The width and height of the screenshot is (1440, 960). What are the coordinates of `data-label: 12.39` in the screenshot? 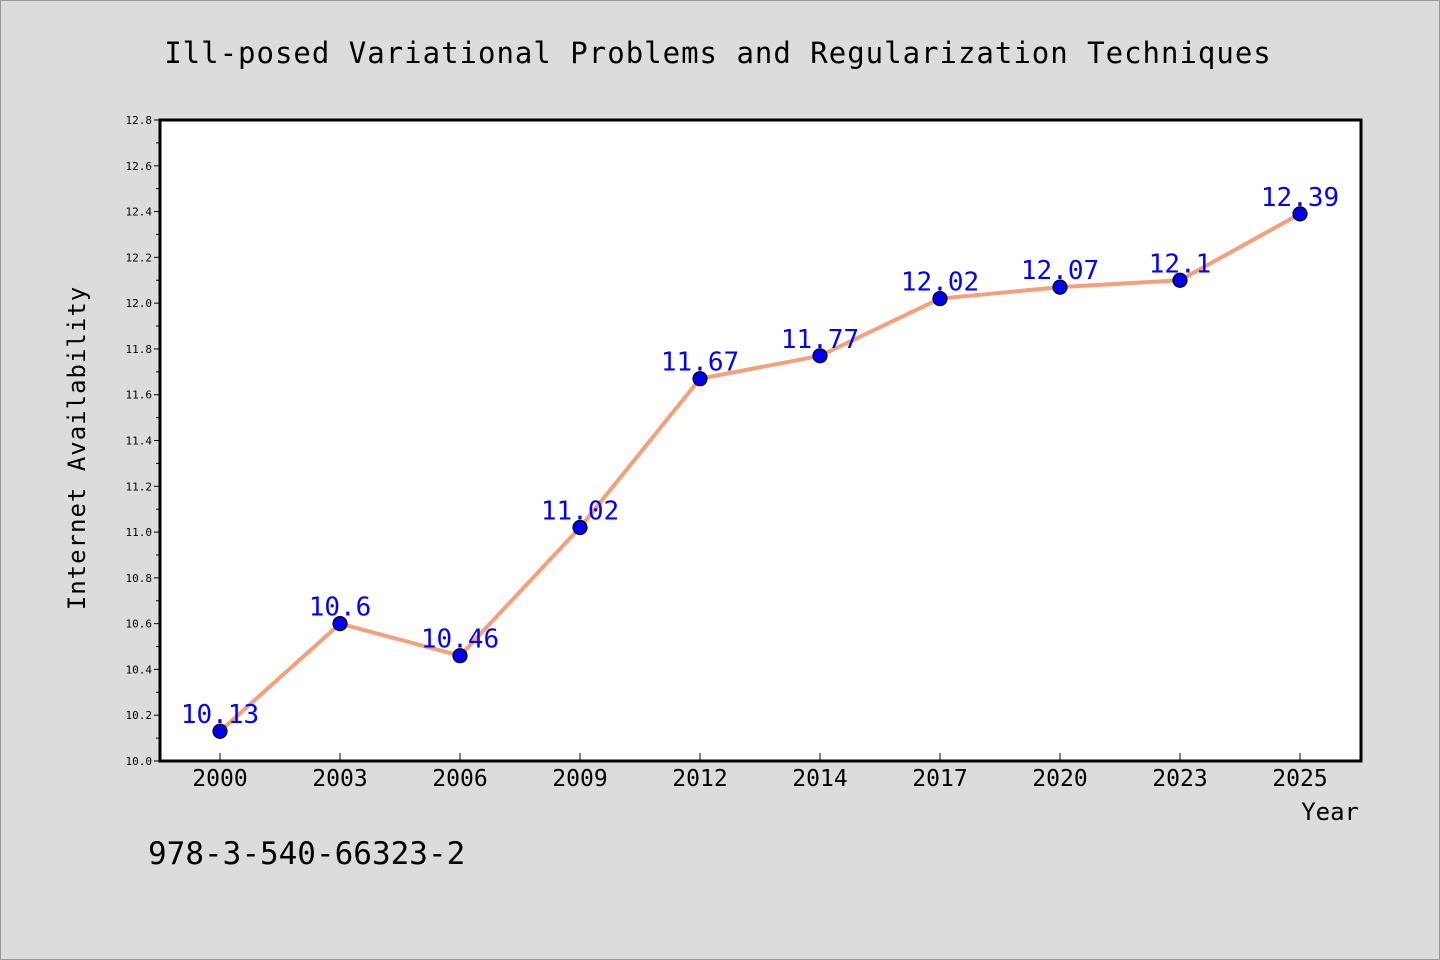 It's located at (1300, 198).